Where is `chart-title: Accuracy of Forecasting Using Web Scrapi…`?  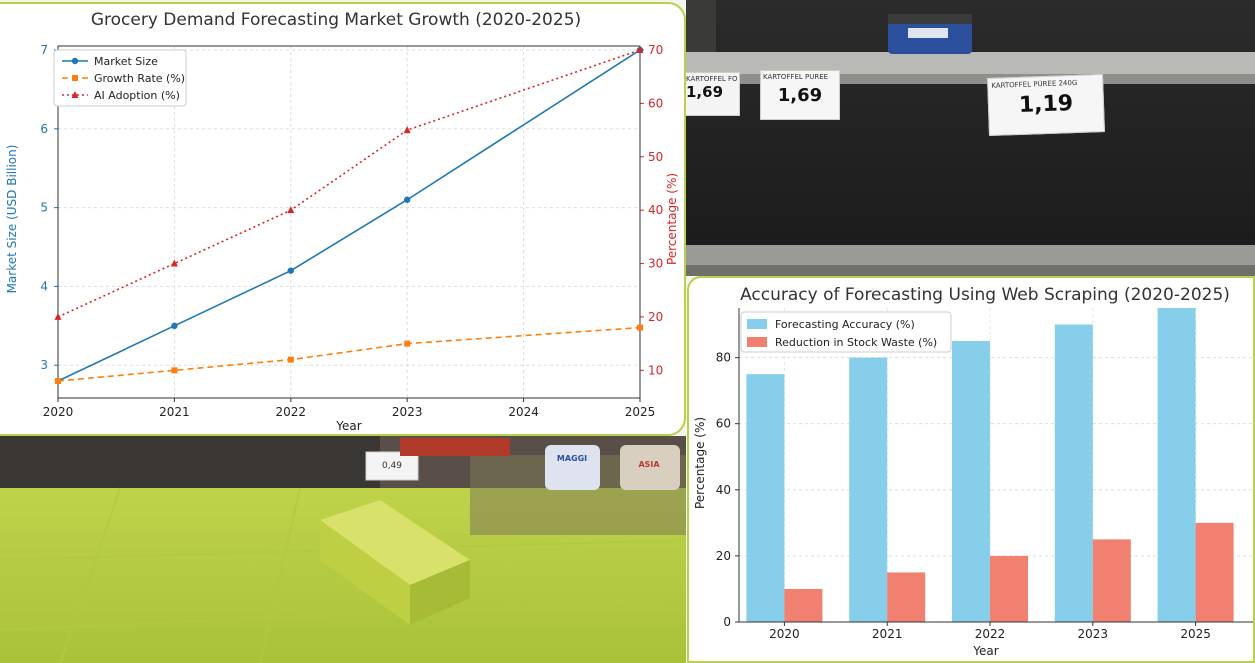
chart-title: Accuracy of Forecasting Using Web Scrapi… is located at coordinates (985, 295).